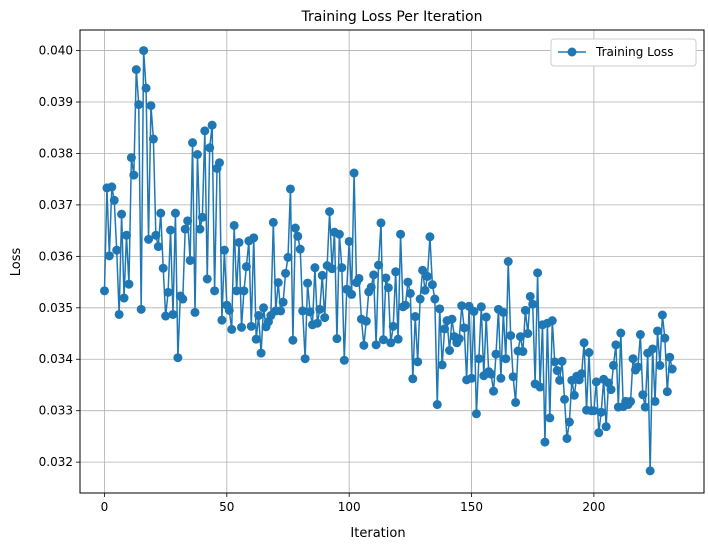 This screenshot has width=708, height=547. What do you see at coordinates (56, 462) in the screenshot?
I see `y-tick-label: 0.032` at bounding box center [56, 462].